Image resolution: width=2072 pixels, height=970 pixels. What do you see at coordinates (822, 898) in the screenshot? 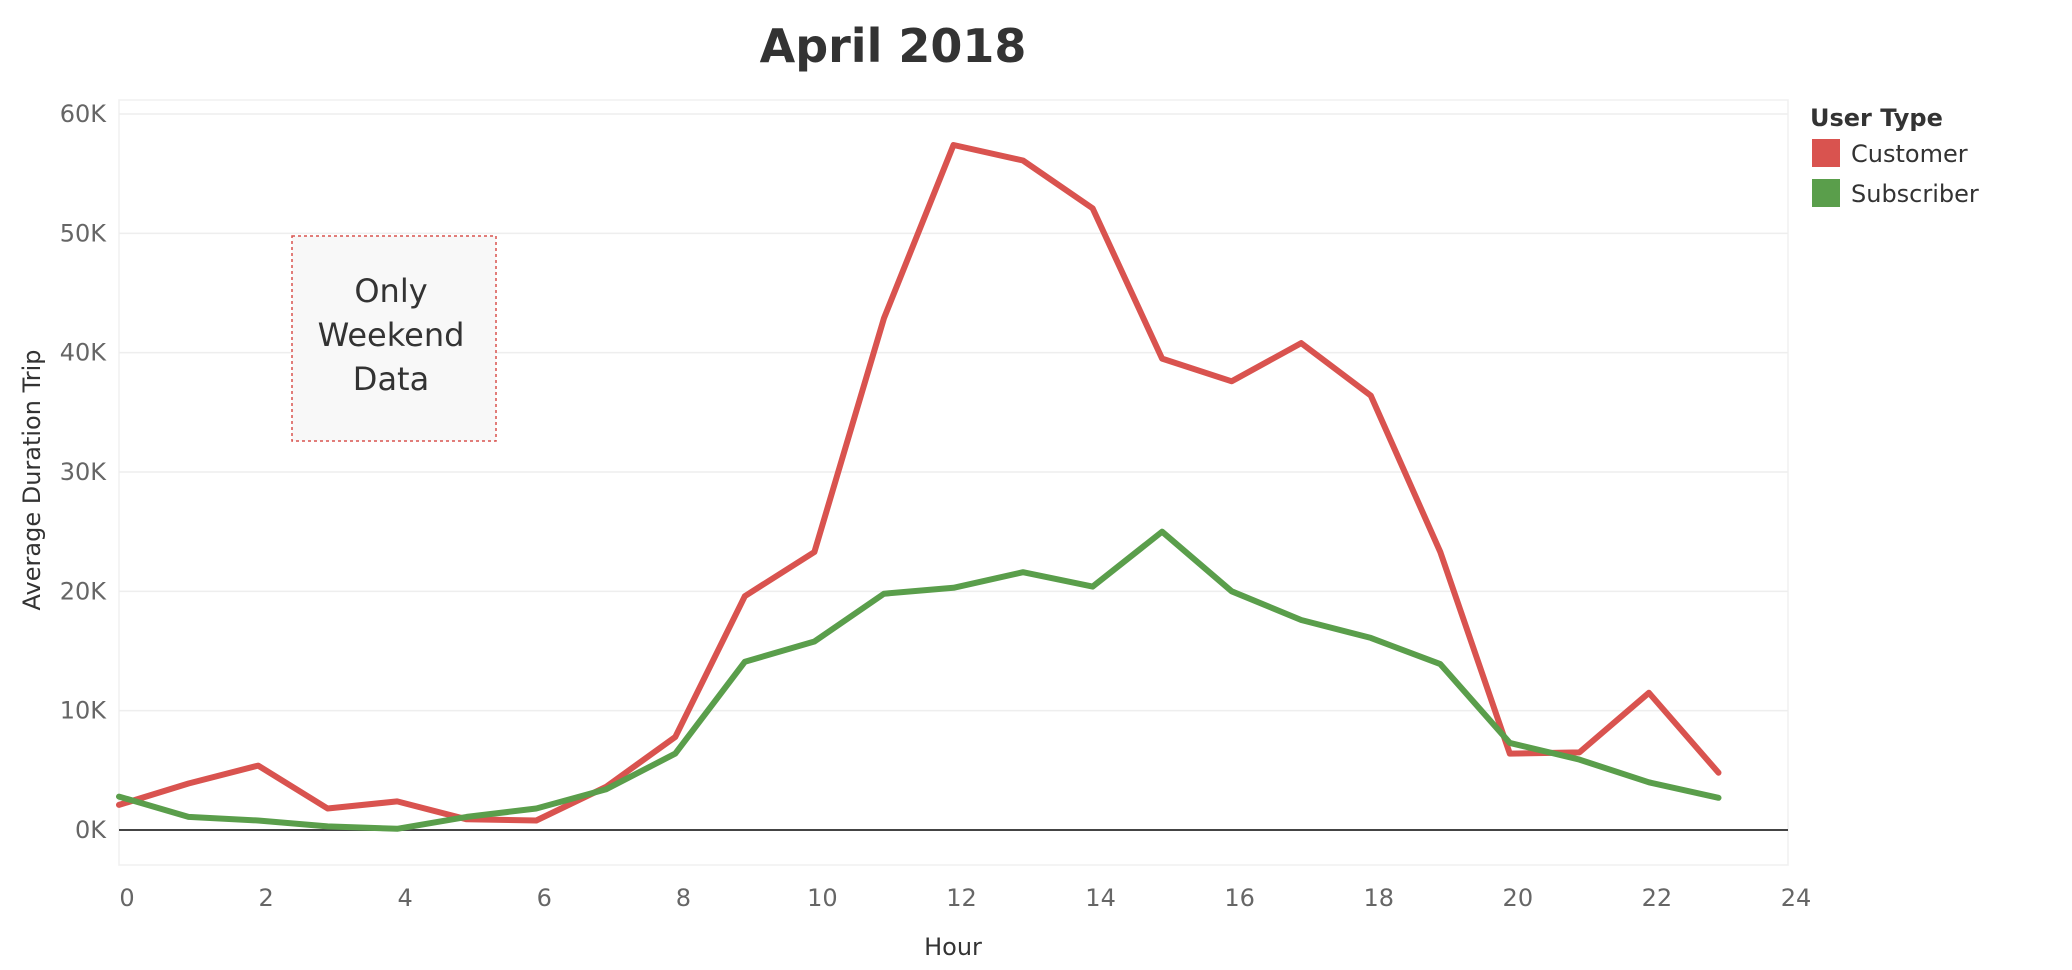
I see `x-tick-label: 10` at bounding box center [822, 898].